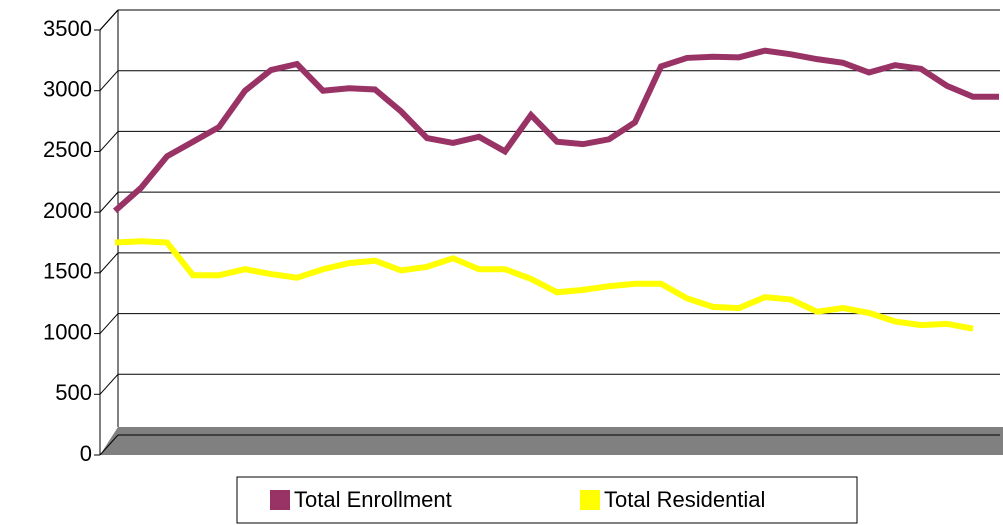 The image size is (1003, 525). I want to click on y-tick-label: 2000, so click(67, 210).